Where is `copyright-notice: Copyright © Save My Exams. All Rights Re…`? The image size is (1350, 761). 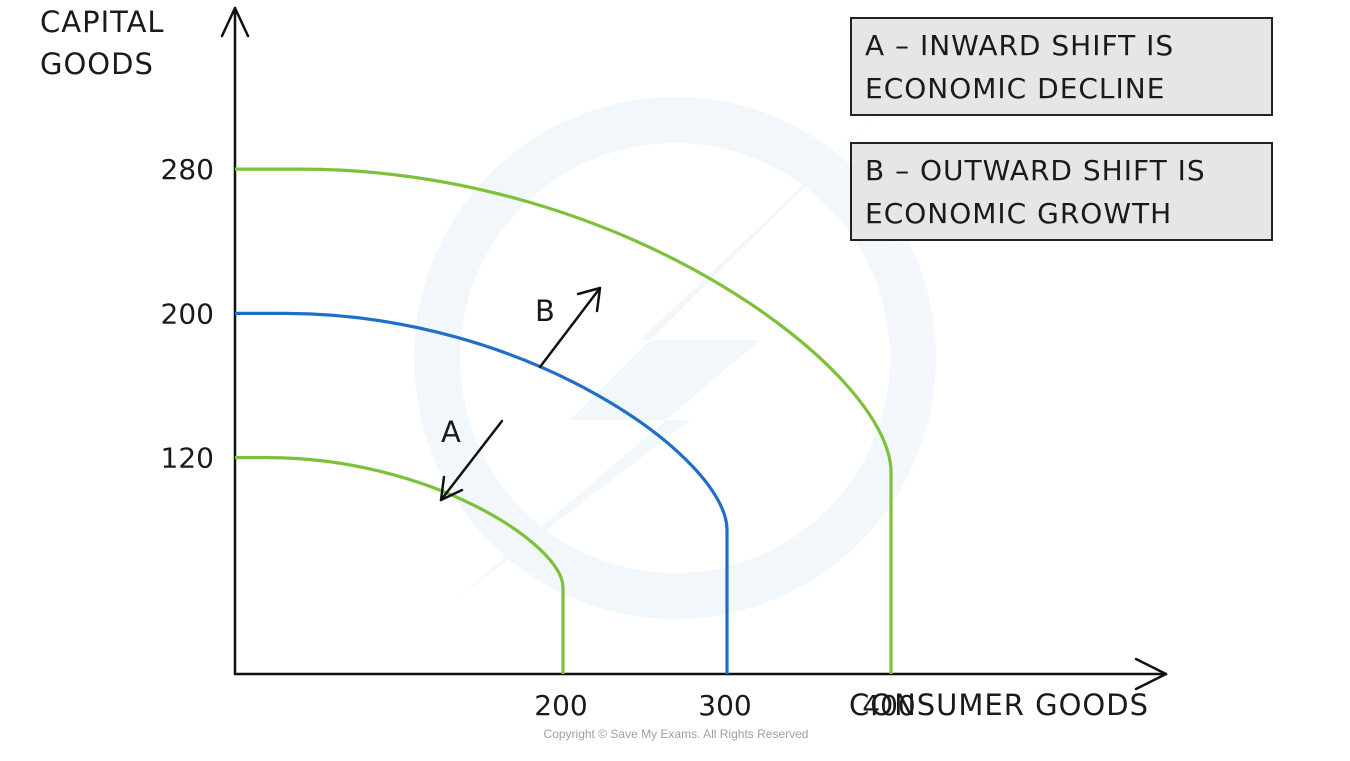
copyright-notice: Copyright © Save My Exams. All Rights Re… is located at coordinates (676, 734).